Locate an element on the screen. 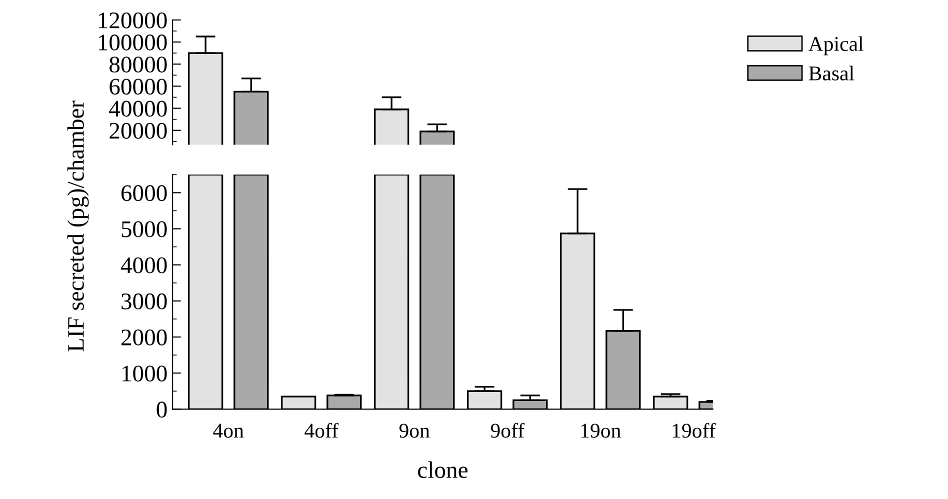 The width and height of the screenshot is (948, 499). x-tick-label: 19off is located at coordinates (694, 430).